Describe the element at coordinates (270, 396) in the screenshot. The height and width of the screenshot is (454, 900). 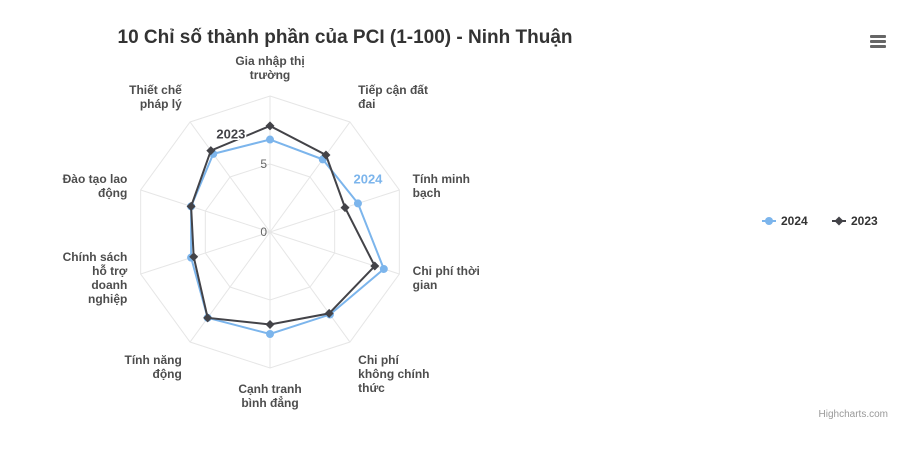
I see `category-label: Cạnh tranh bình đẳng` at that location.